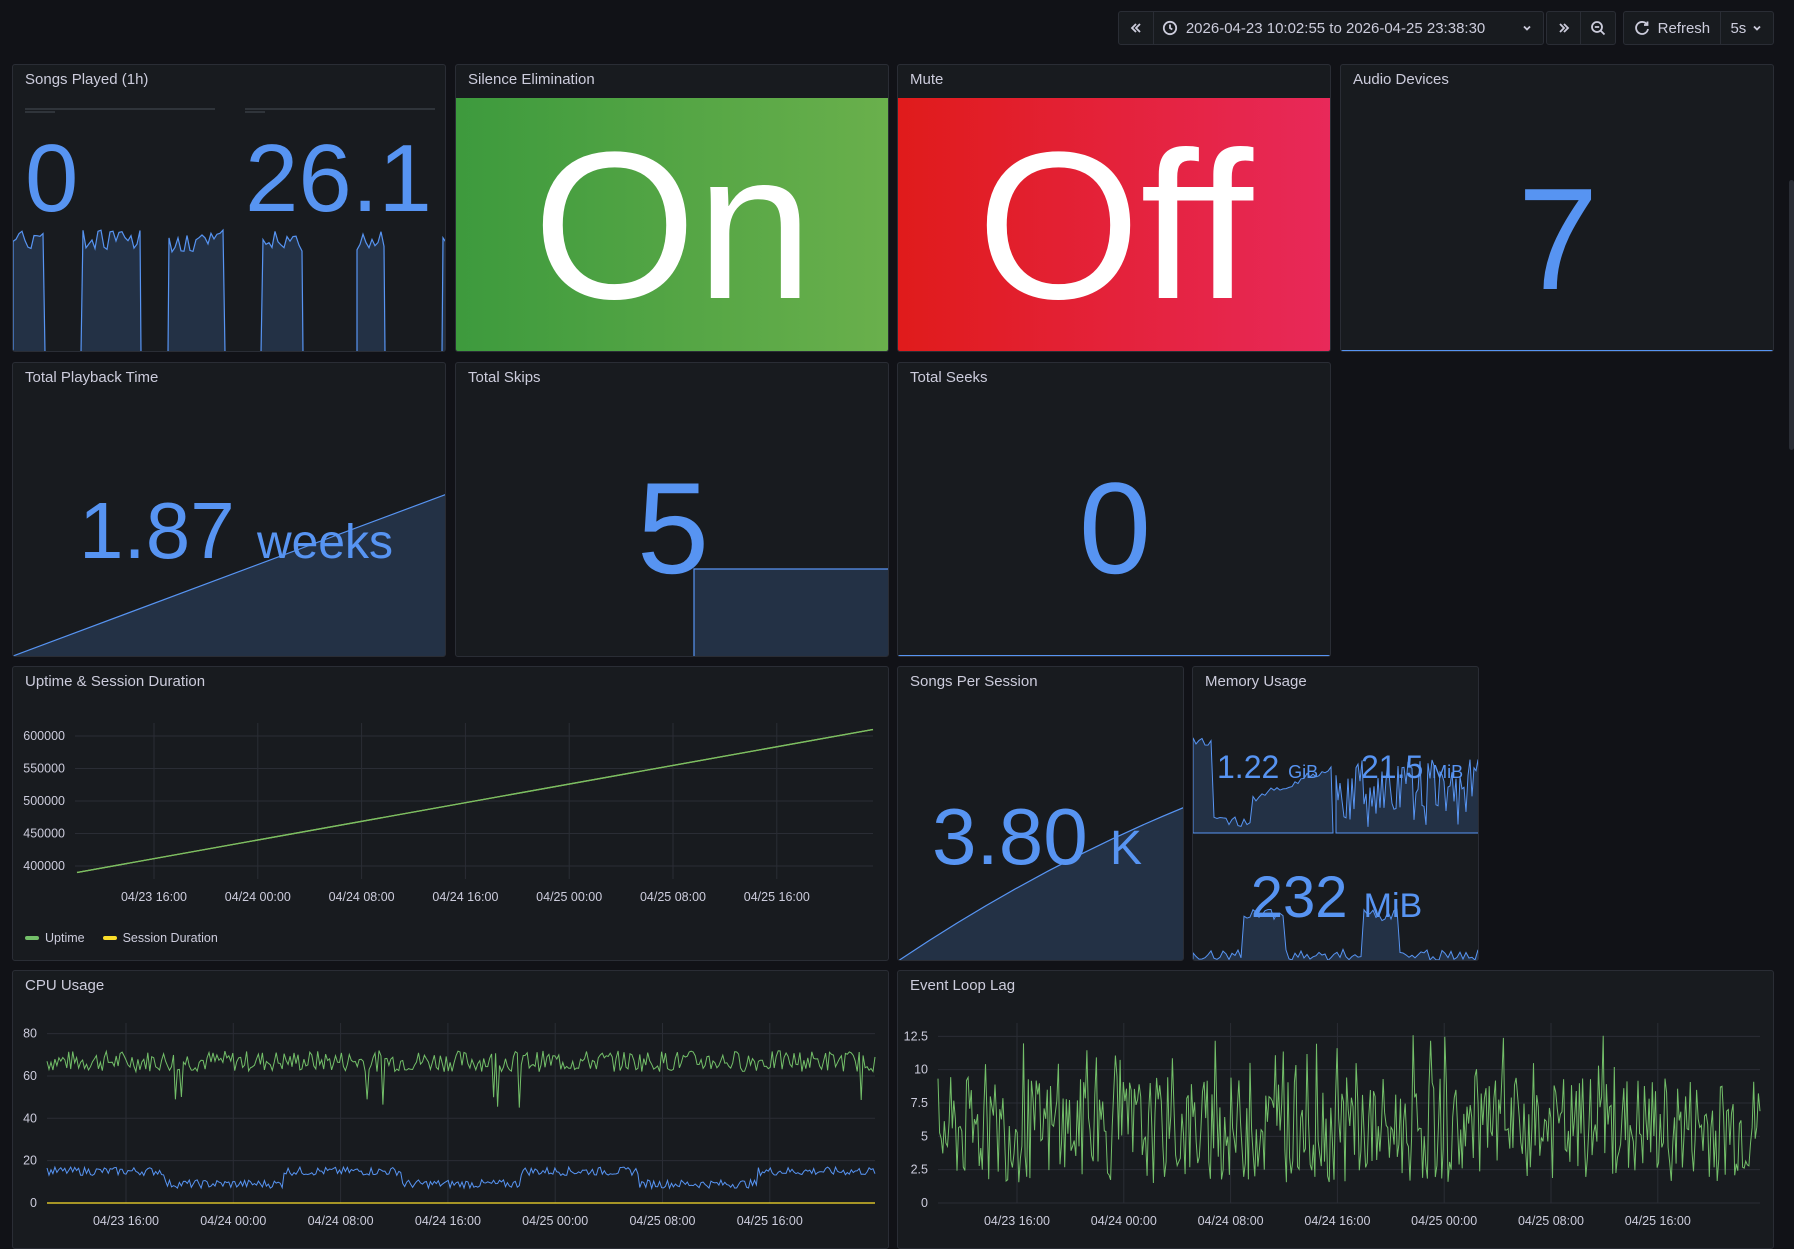  What do you see at coordinates (65, 938) in the screenshot?
I see `legend-label-uptime: Uptime` at bounding box center [65, 938].